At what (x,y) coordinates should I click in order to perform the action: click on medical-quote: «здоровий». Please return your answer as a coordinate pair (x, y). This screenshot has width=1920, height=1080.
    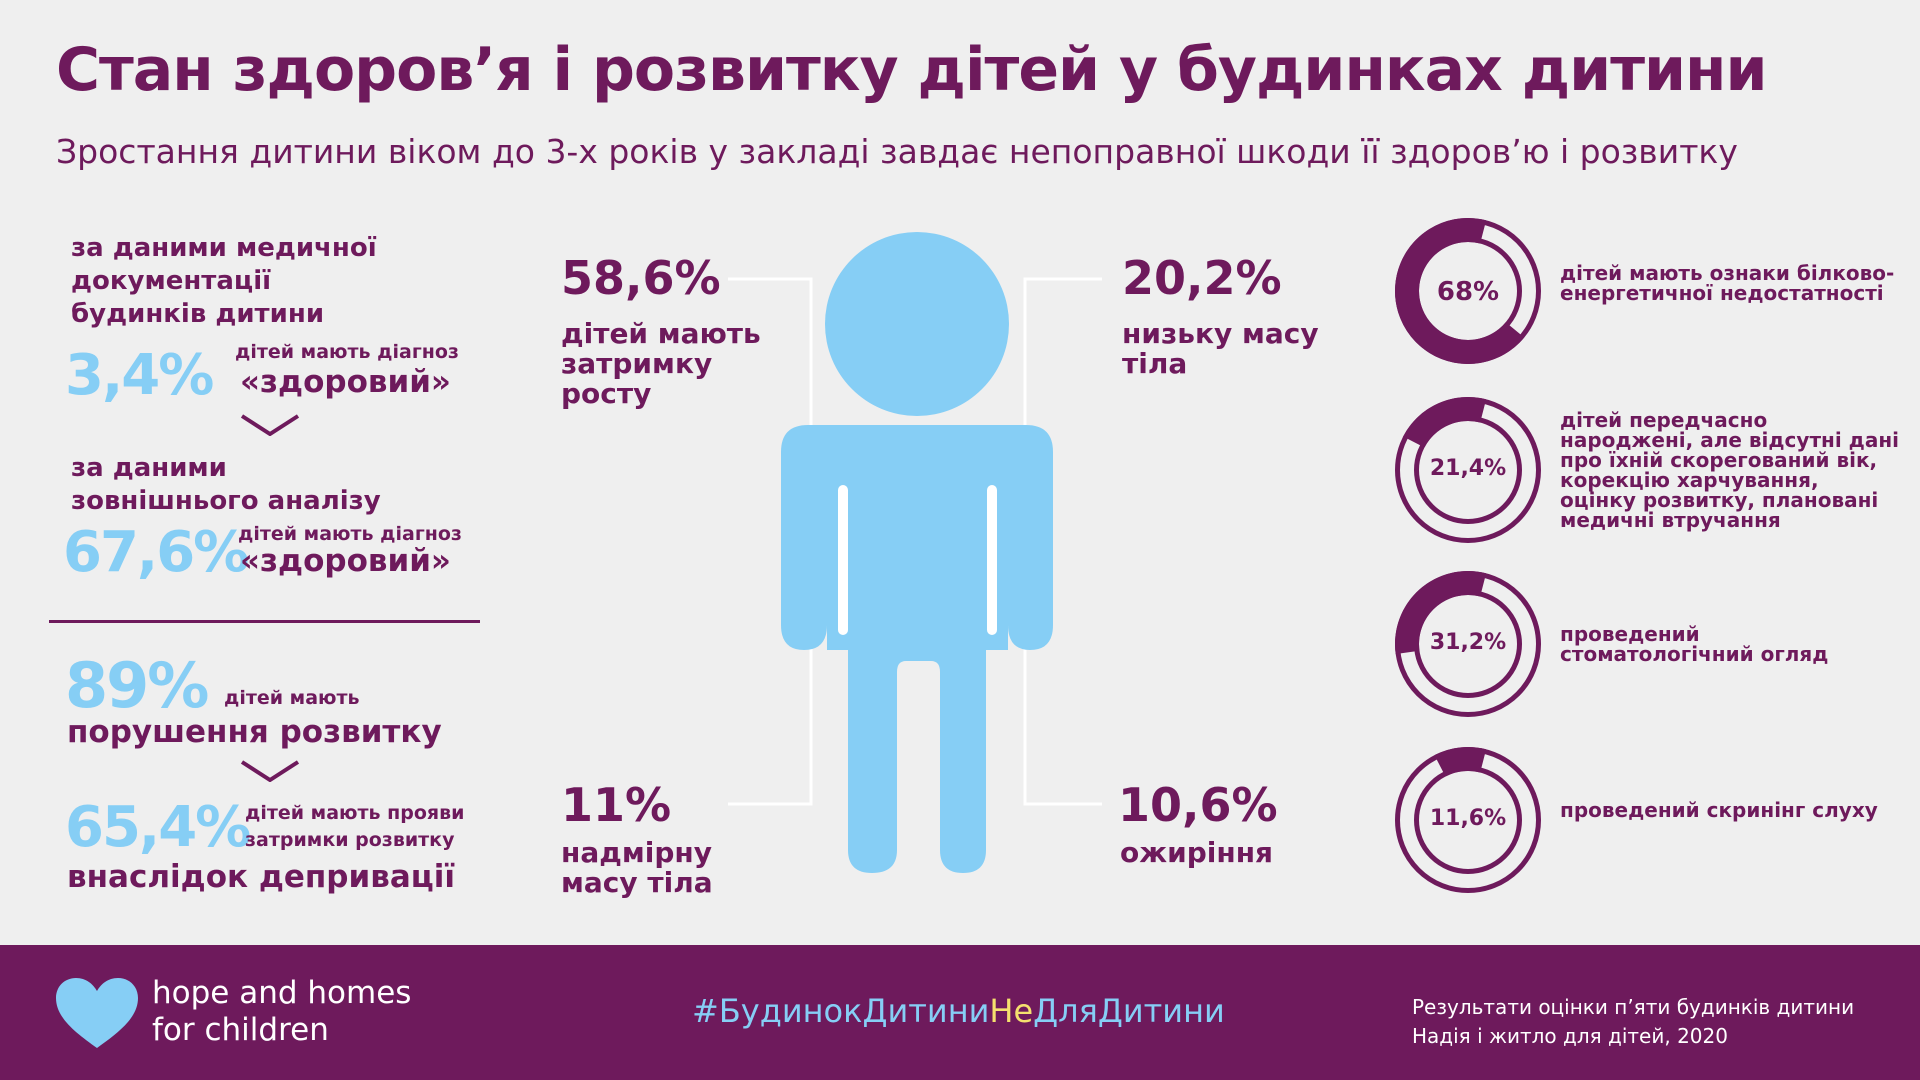
    Looking at the image, I should click on (345, 382).